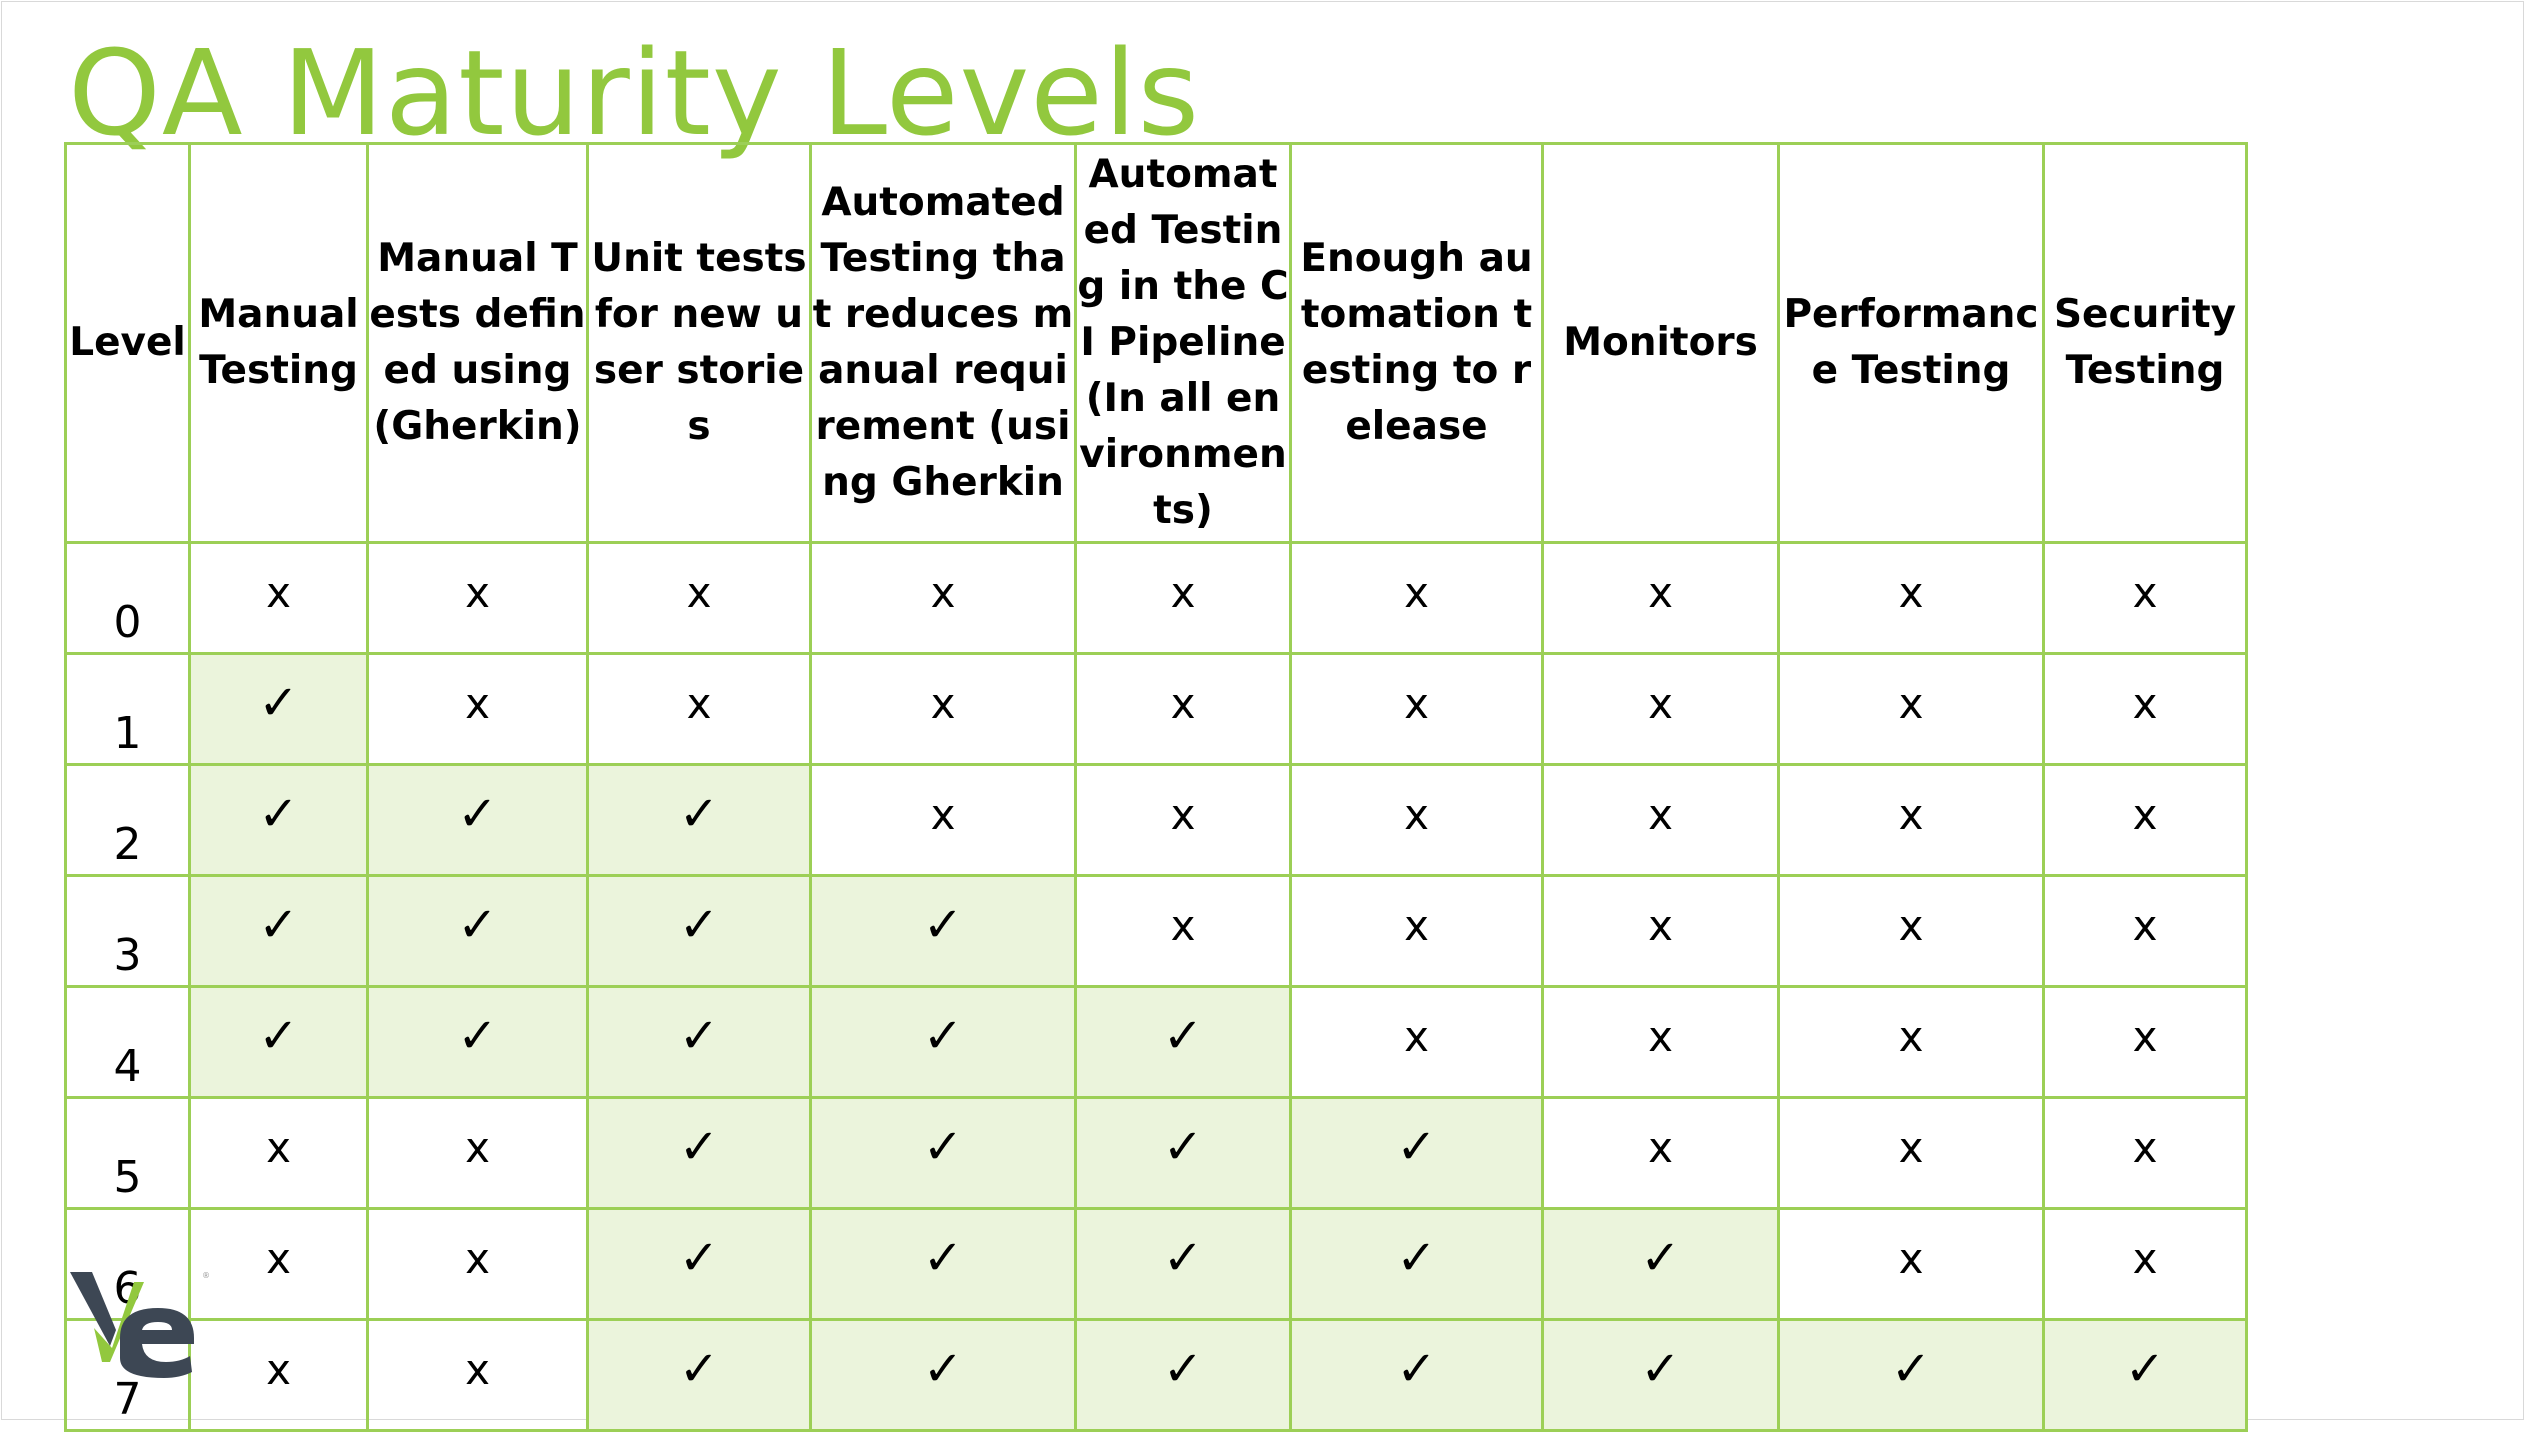  Describe the element at coordinates (127, 1042) in the screenshot. I see `level-cell: 4` at that location.